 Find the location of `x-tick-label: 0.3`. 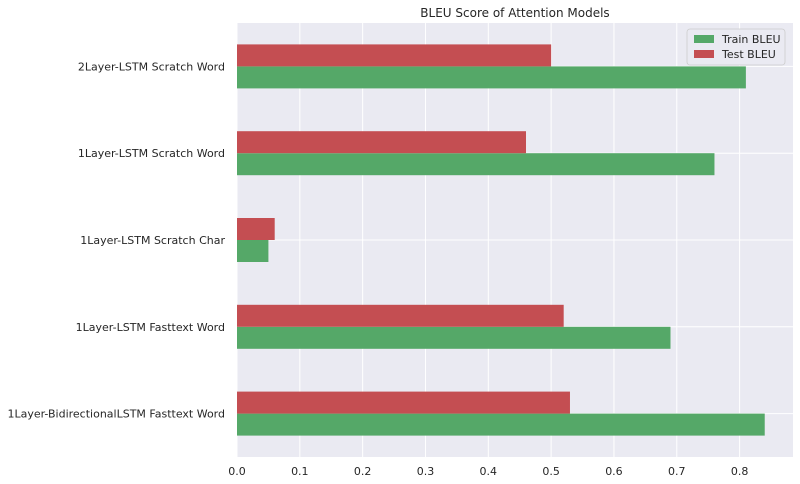

x-tick-label: 0.3 is located at coordinates (426, 471).